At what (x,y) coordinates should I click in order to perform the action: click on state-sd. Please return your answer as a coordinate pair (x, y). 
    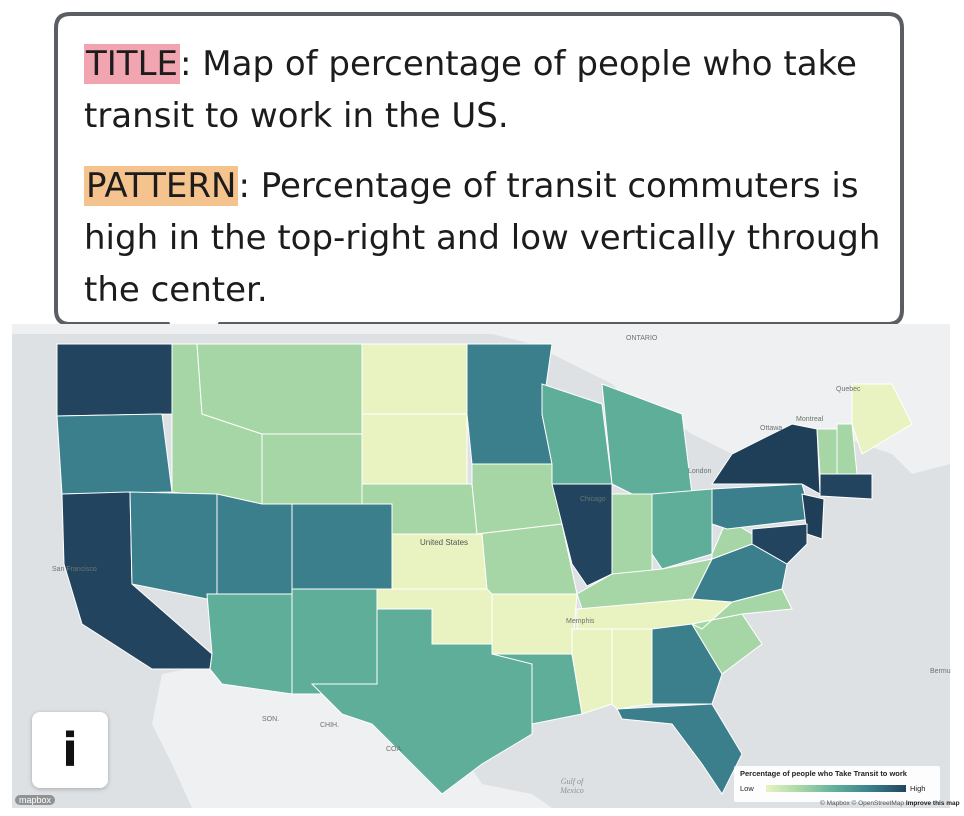
    Looking at the image, I should click on (414, 449).